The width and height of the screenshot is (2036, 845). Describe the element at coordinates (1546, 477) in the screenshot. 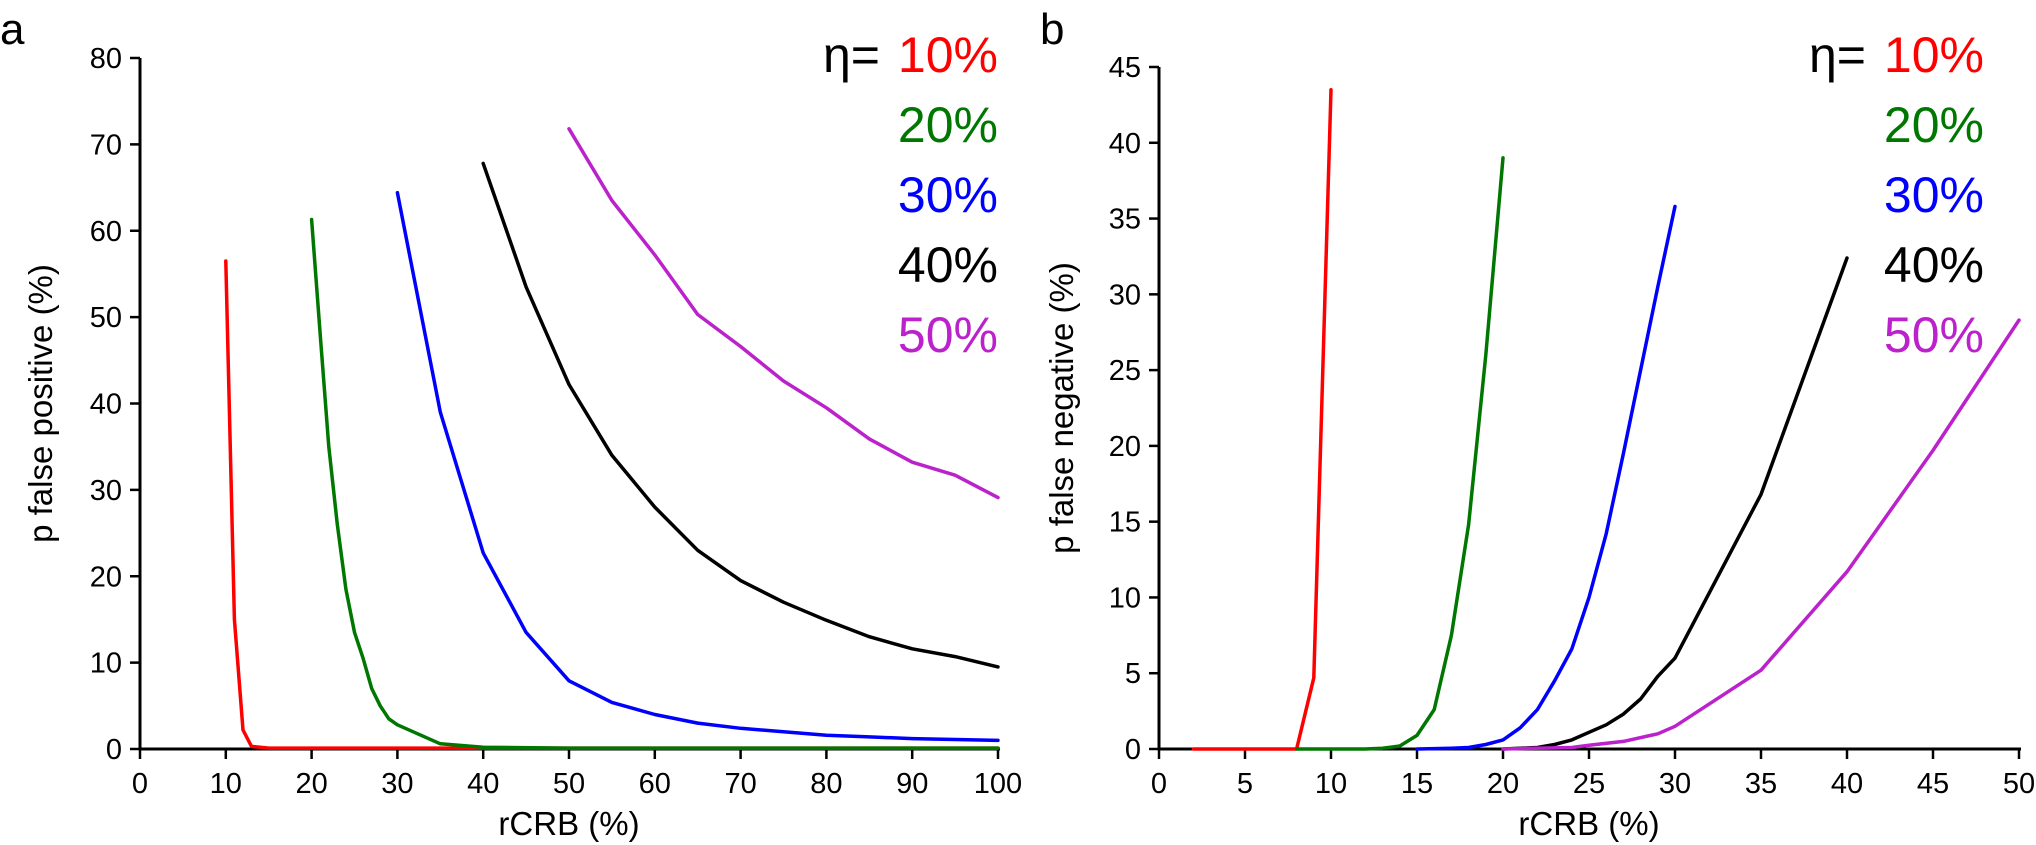

I see `series-line-30pct` at that location.